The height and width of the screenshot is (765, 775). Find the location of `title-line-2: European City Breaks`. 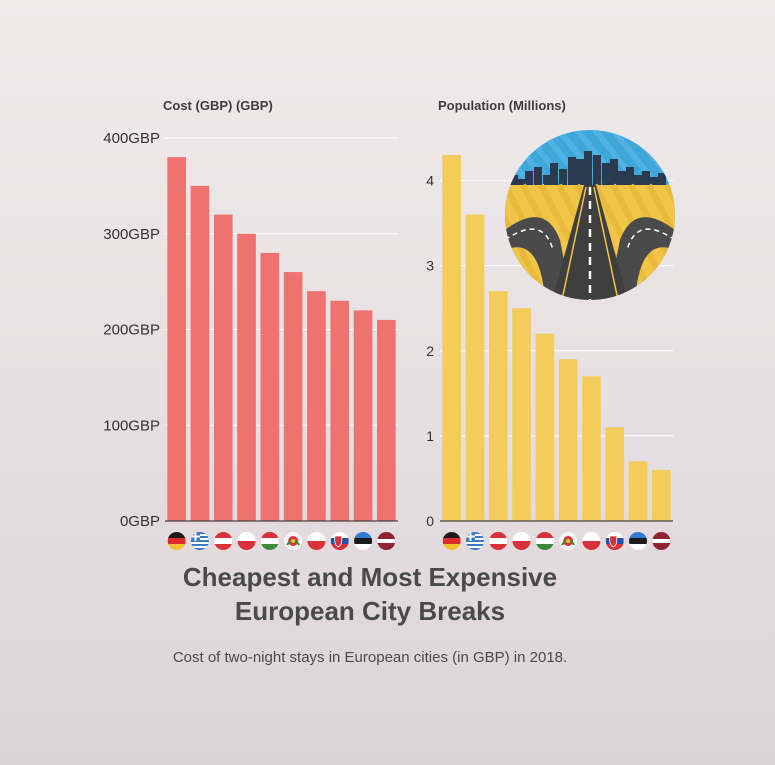

title-line-2: European City Breaks is located at coordinates (370, 611).